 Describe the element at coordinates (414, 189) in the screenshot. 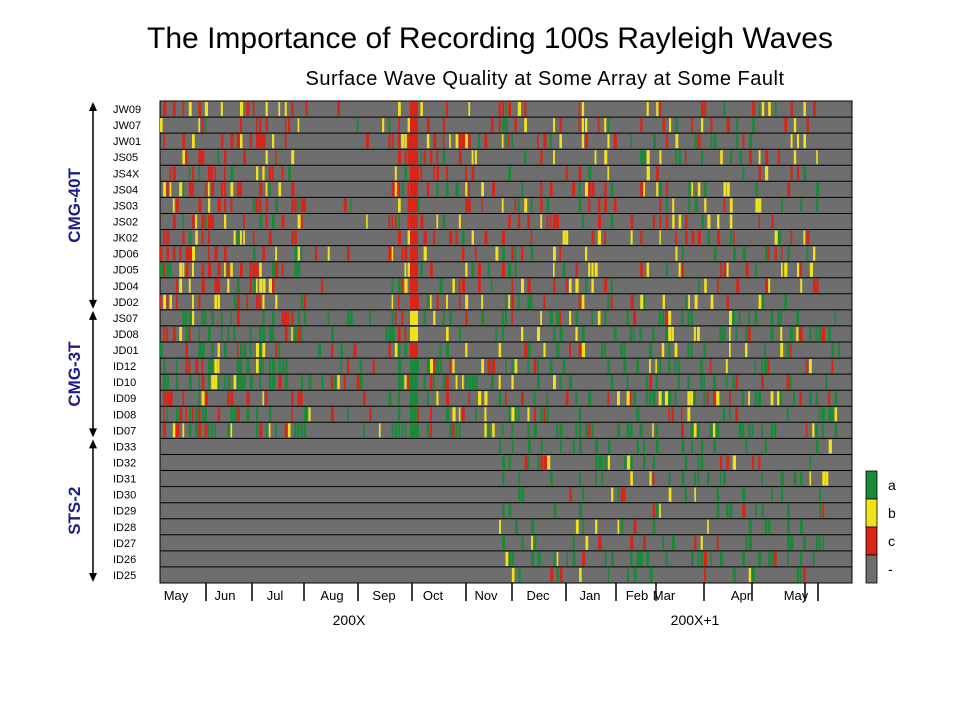

I see `quality-band-JS04` at that location.